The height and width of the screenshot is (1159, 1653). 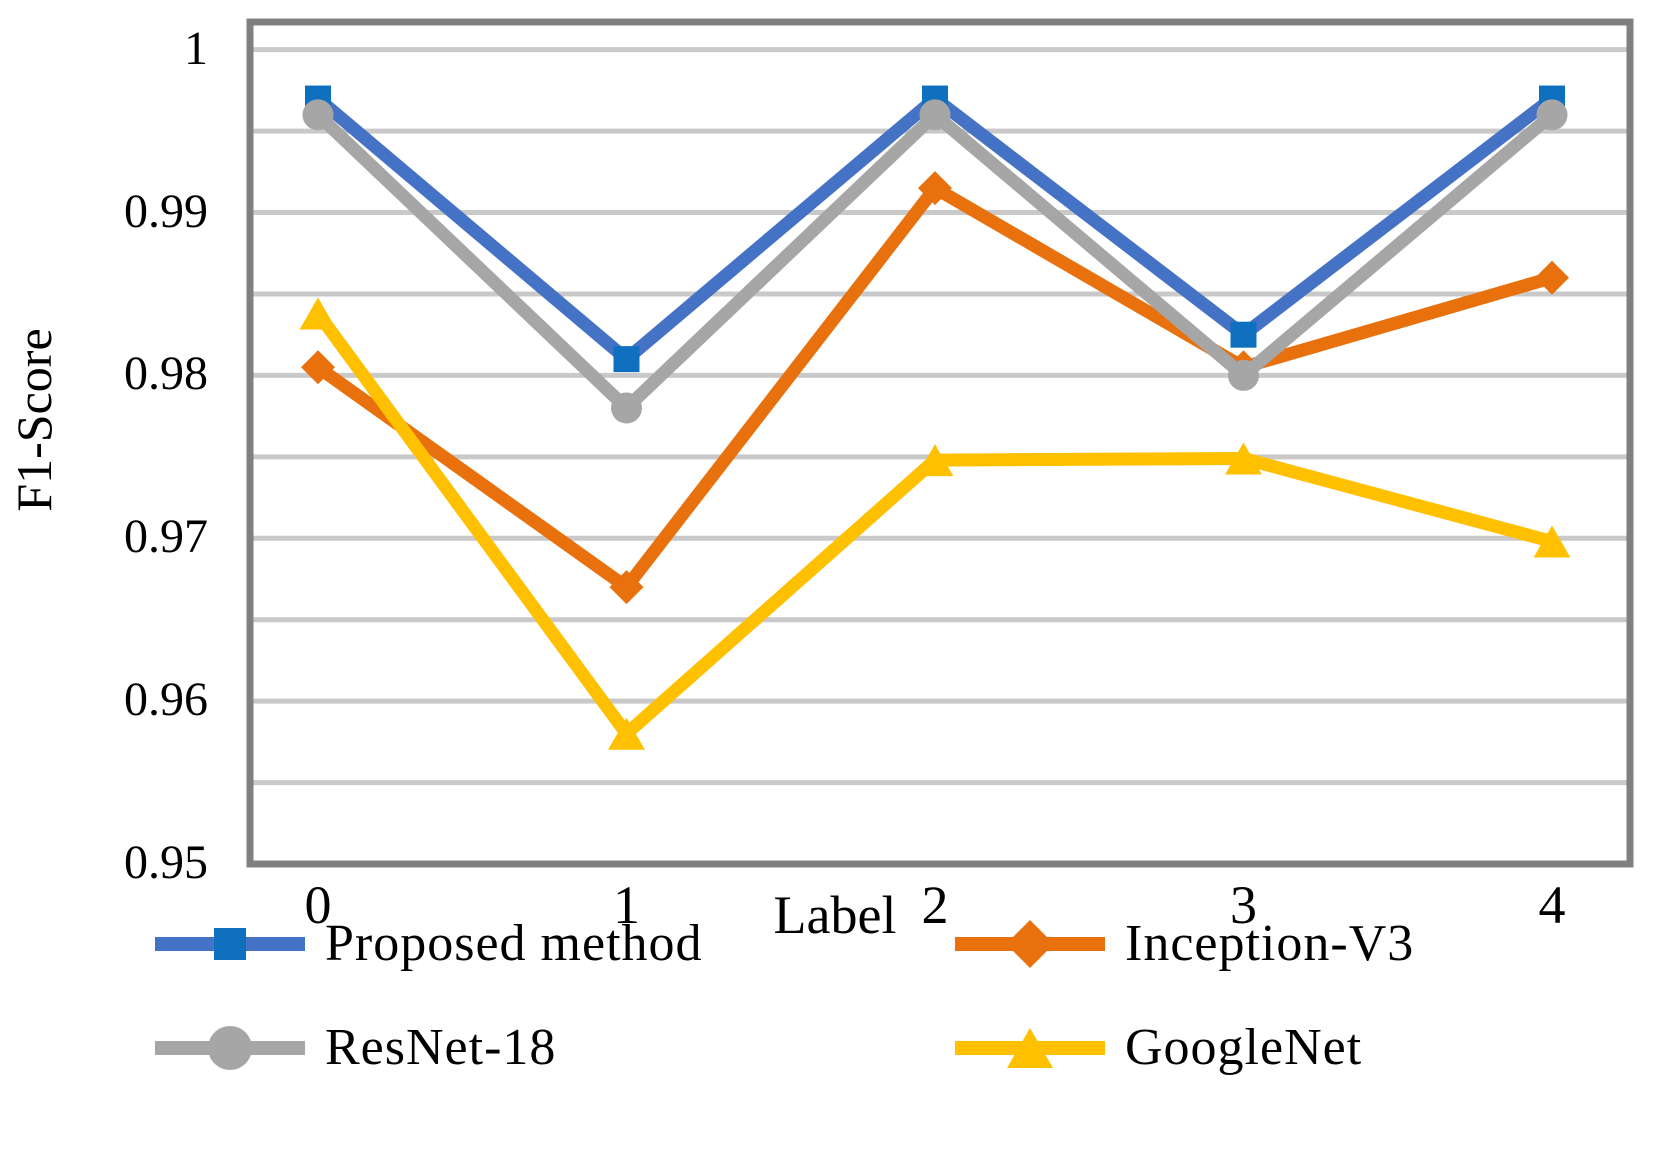 I want to click on y-axis-title: F1-Score, so click(x=34, y=420).